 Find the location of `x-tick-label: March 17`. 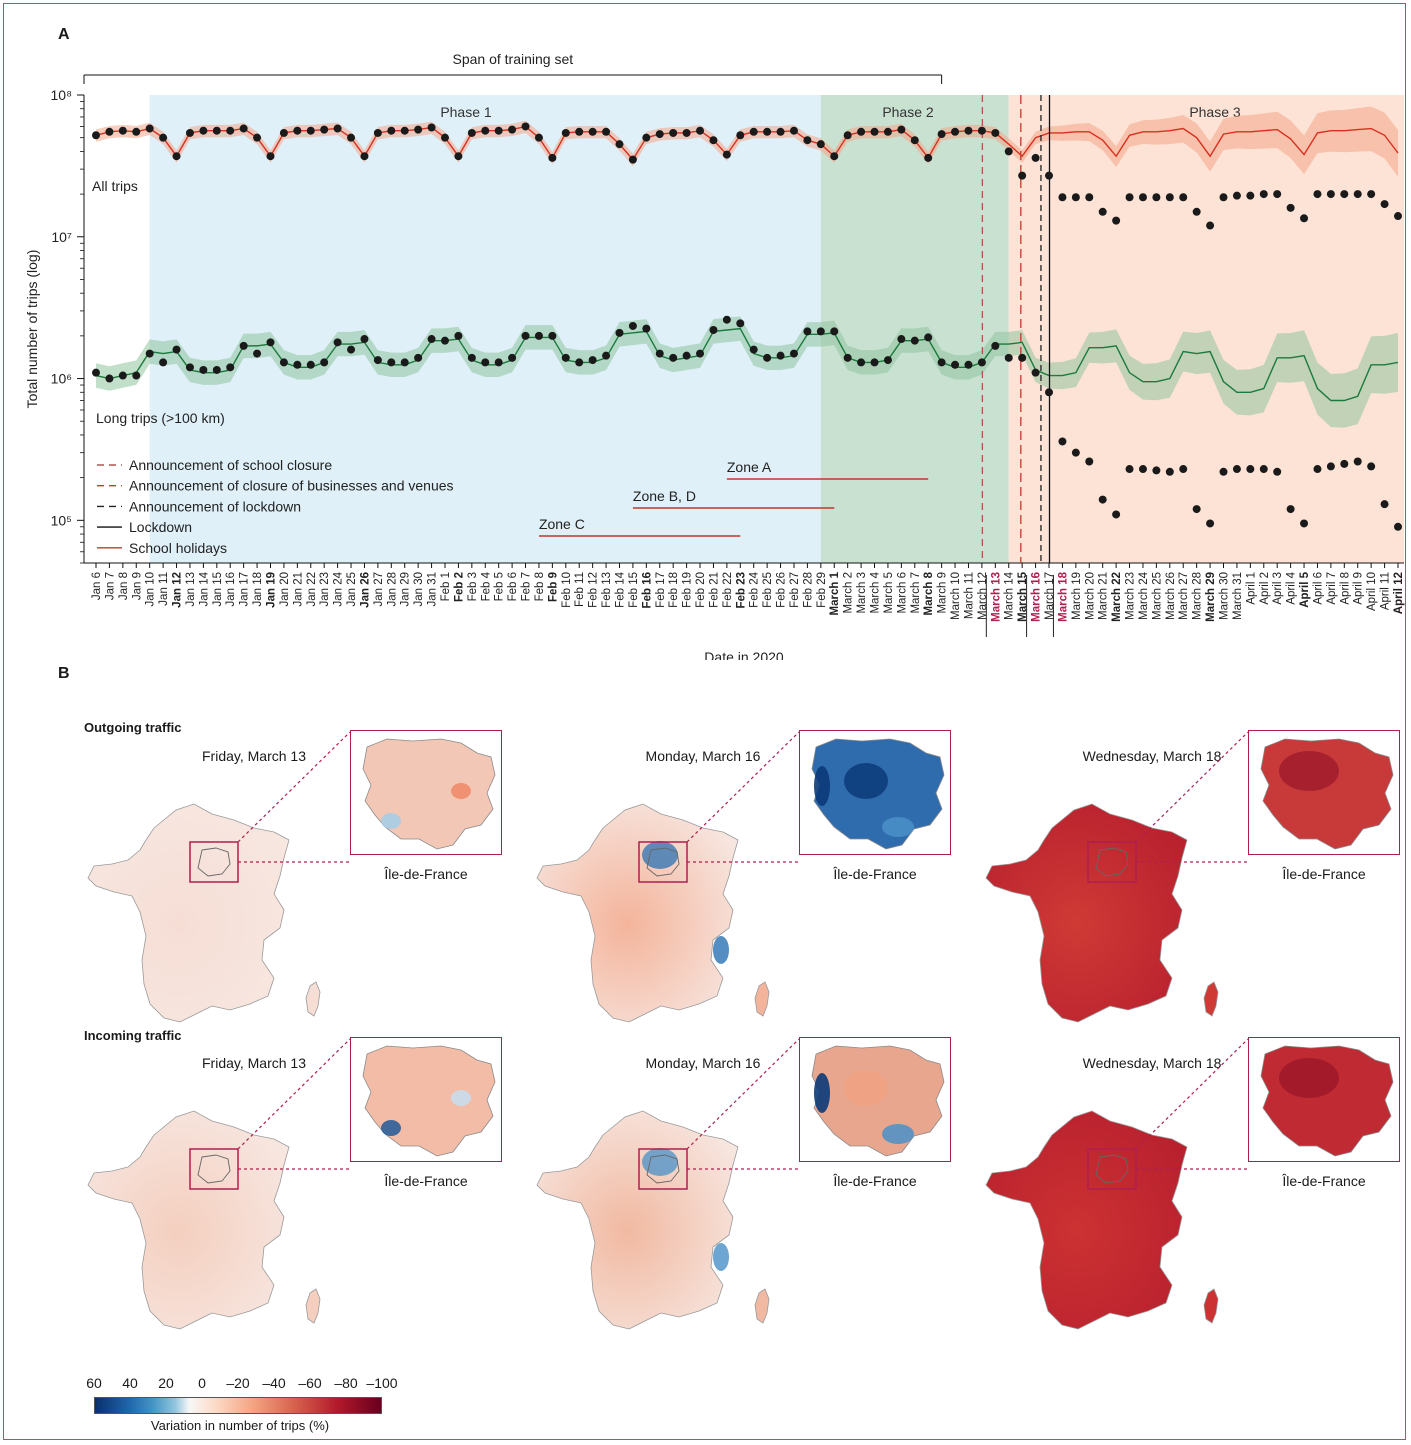

x-tick-label: March 17 is located at coordinates (1050, 596).